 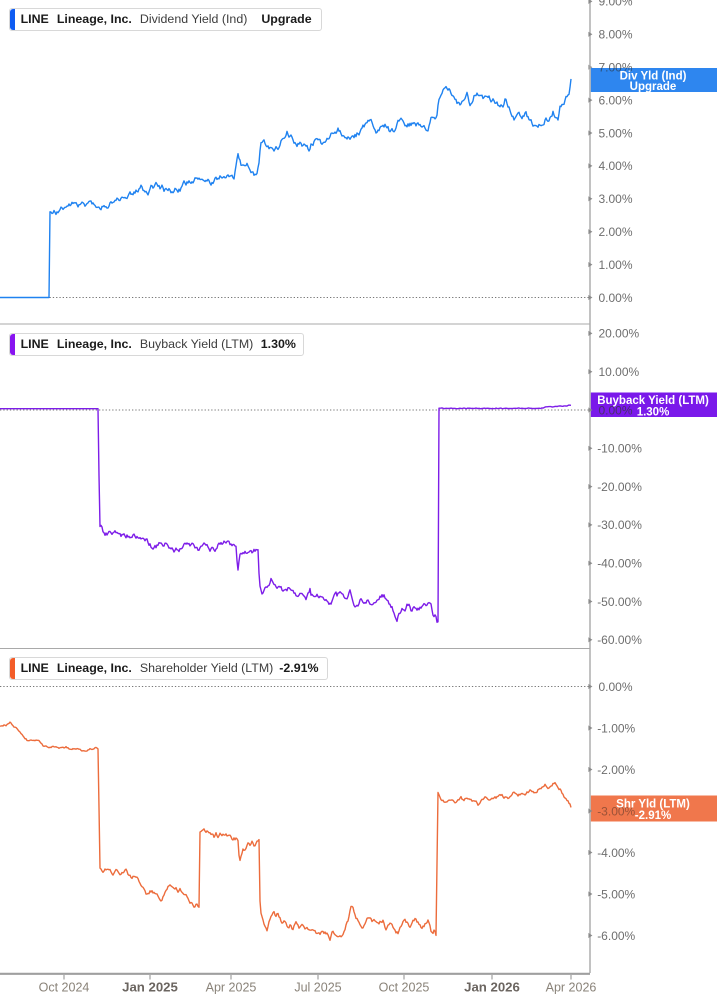 I want to click on svg-text: 10.00%, so click(x=619, y=372).